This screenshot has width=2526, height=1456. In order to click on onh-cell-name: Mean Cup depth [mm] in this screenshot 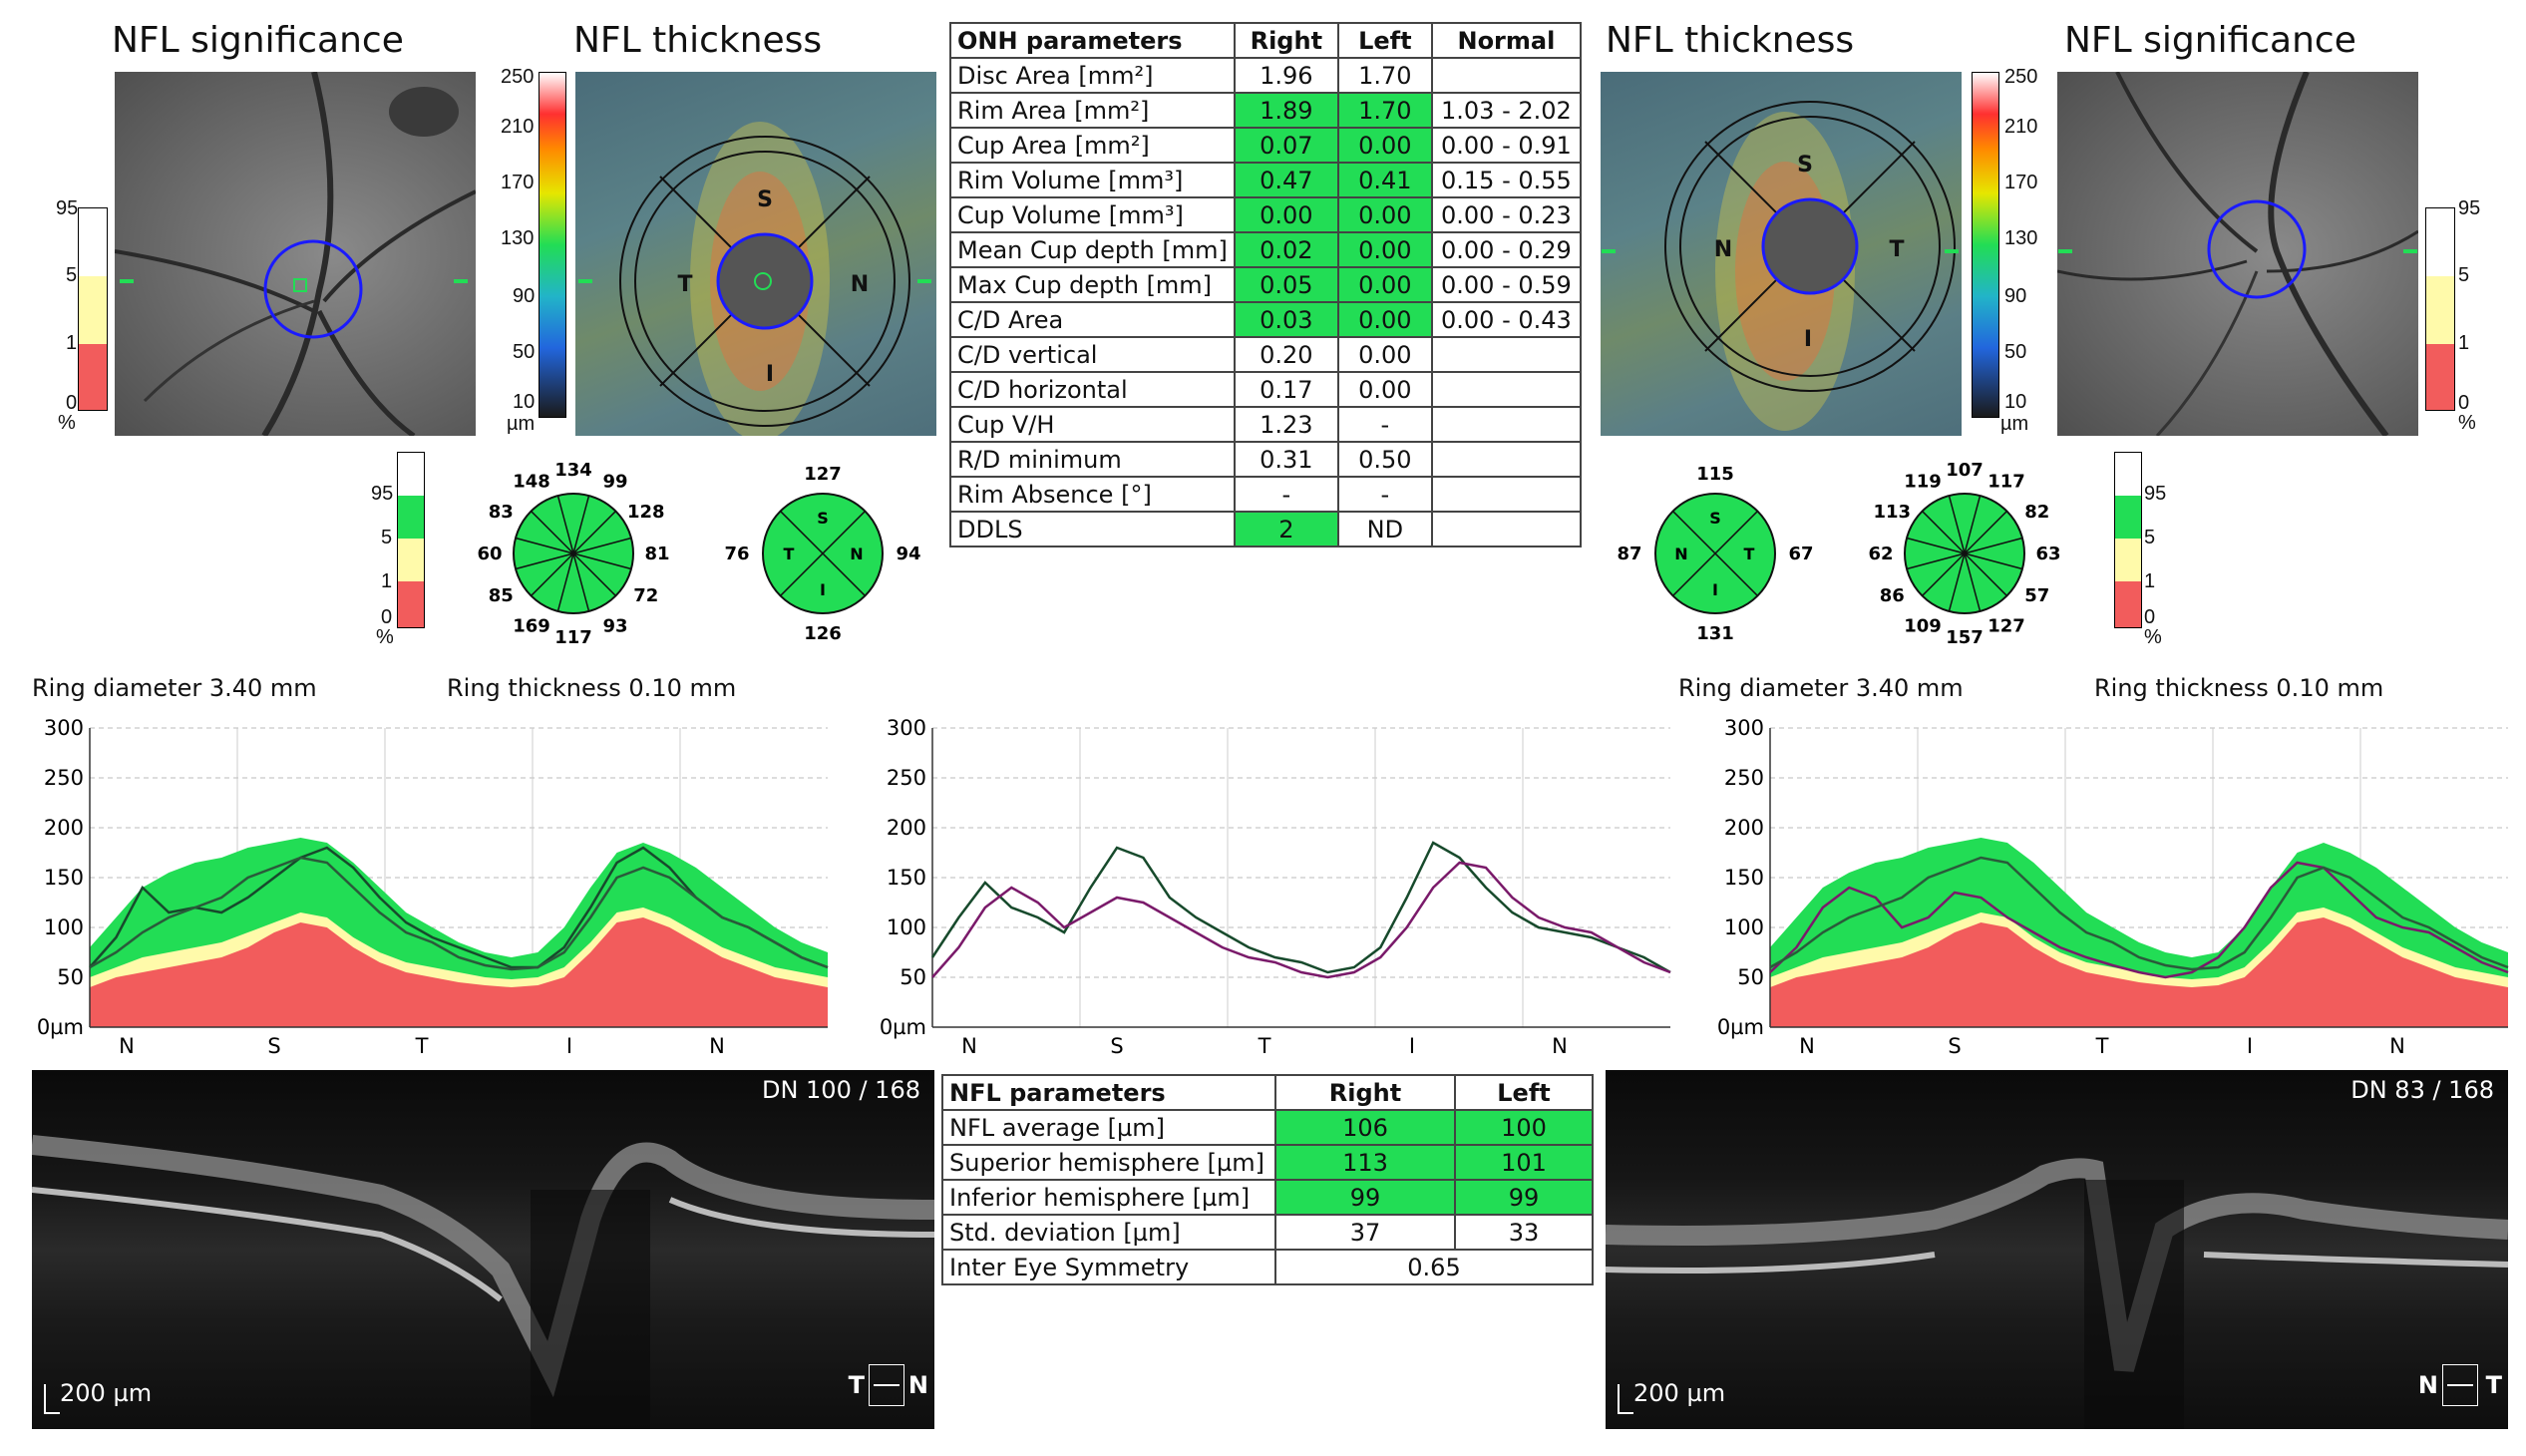, I will do `click(1092, 249)`.